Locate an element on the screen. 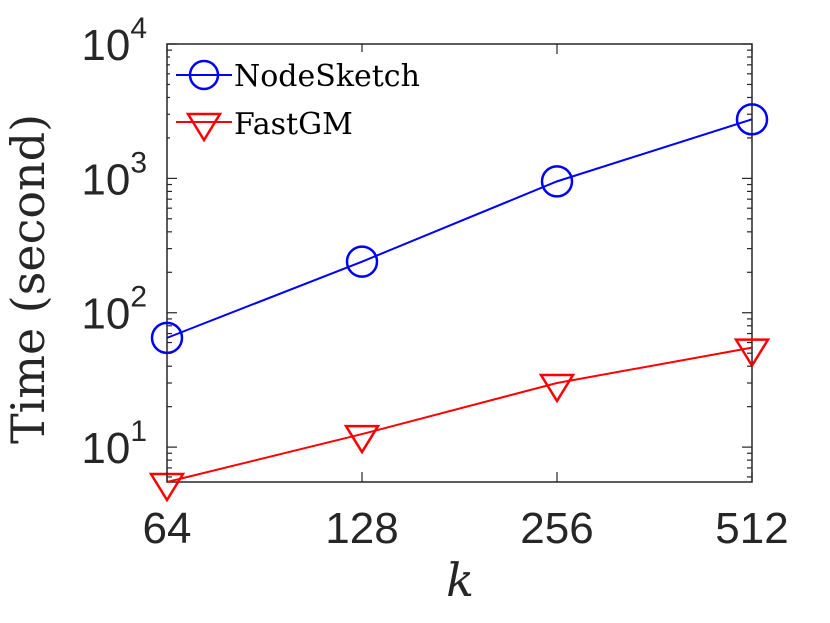  y-axis-title: Time (second) is located at coordinates (28, 279).